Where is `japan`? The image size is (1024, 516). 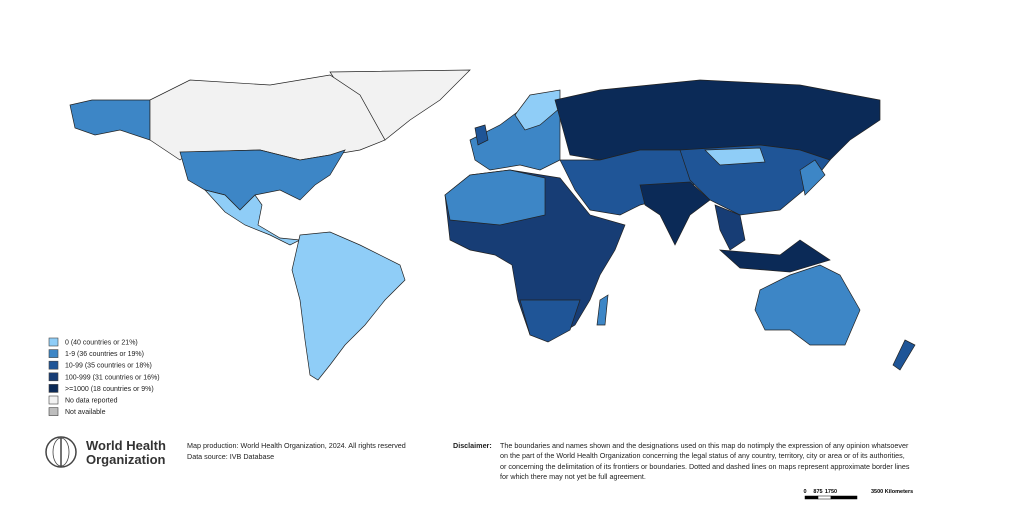 japan is located at coordinates (812, 177).